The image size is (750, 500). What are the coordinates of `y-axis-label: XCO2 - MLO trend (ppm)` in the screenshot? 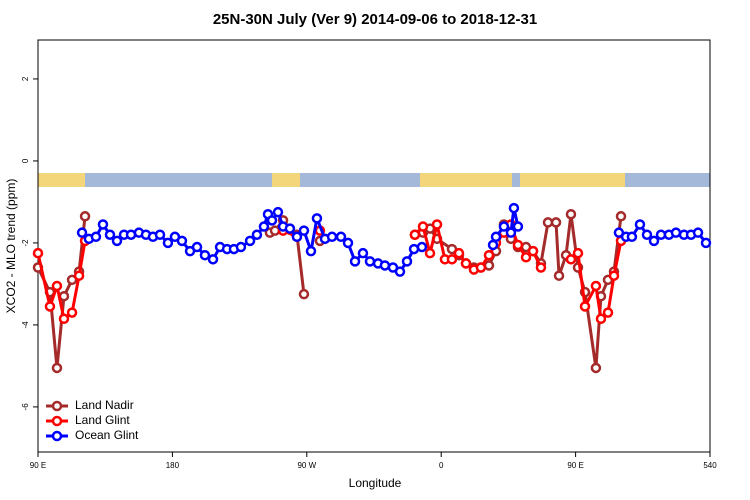 It's located at (11, 246).